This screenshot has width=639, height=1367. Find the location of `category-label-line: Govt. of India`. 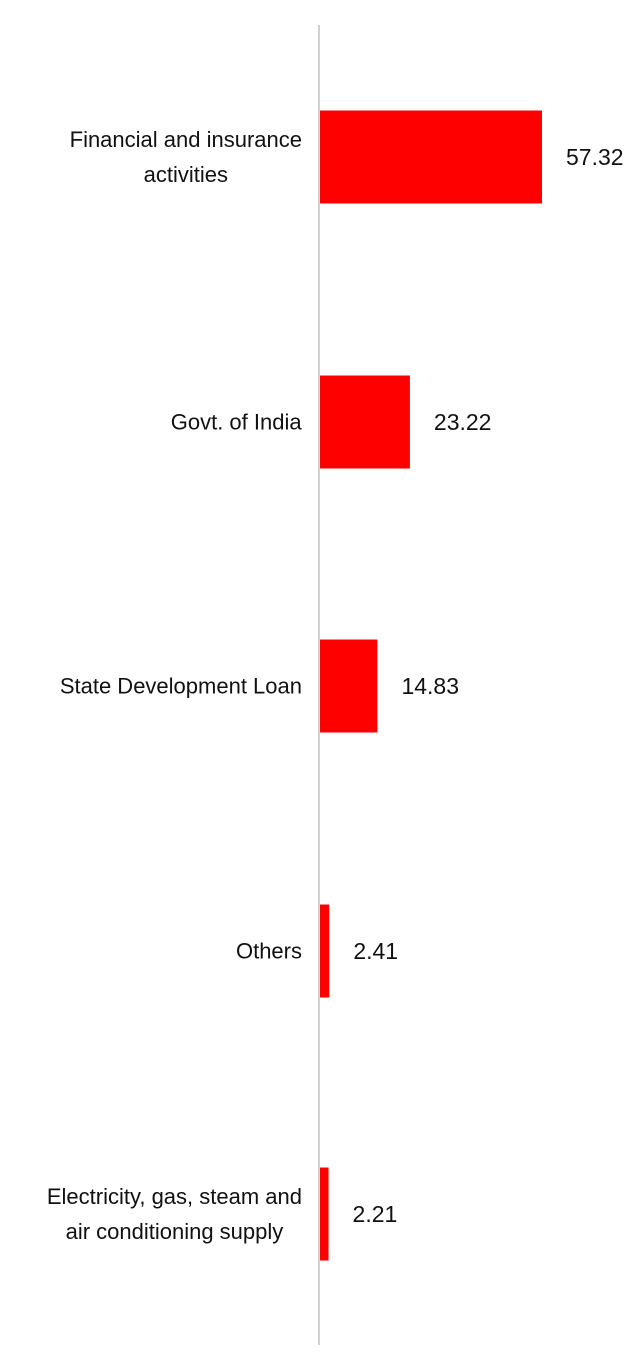

category-label-line: Govt. of India is located at coordinates (237, 422).